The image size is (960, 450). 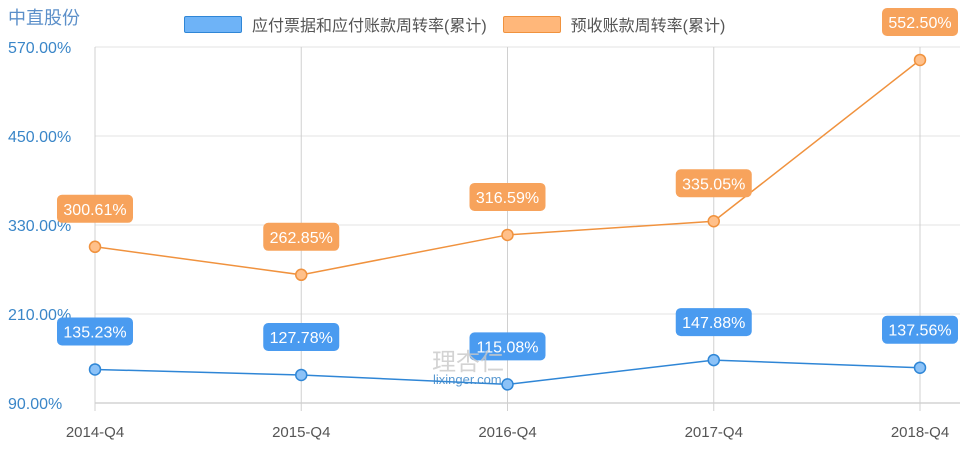 I want to click on x-tick-label: 2018-Q4, so click(x=920, y=432).